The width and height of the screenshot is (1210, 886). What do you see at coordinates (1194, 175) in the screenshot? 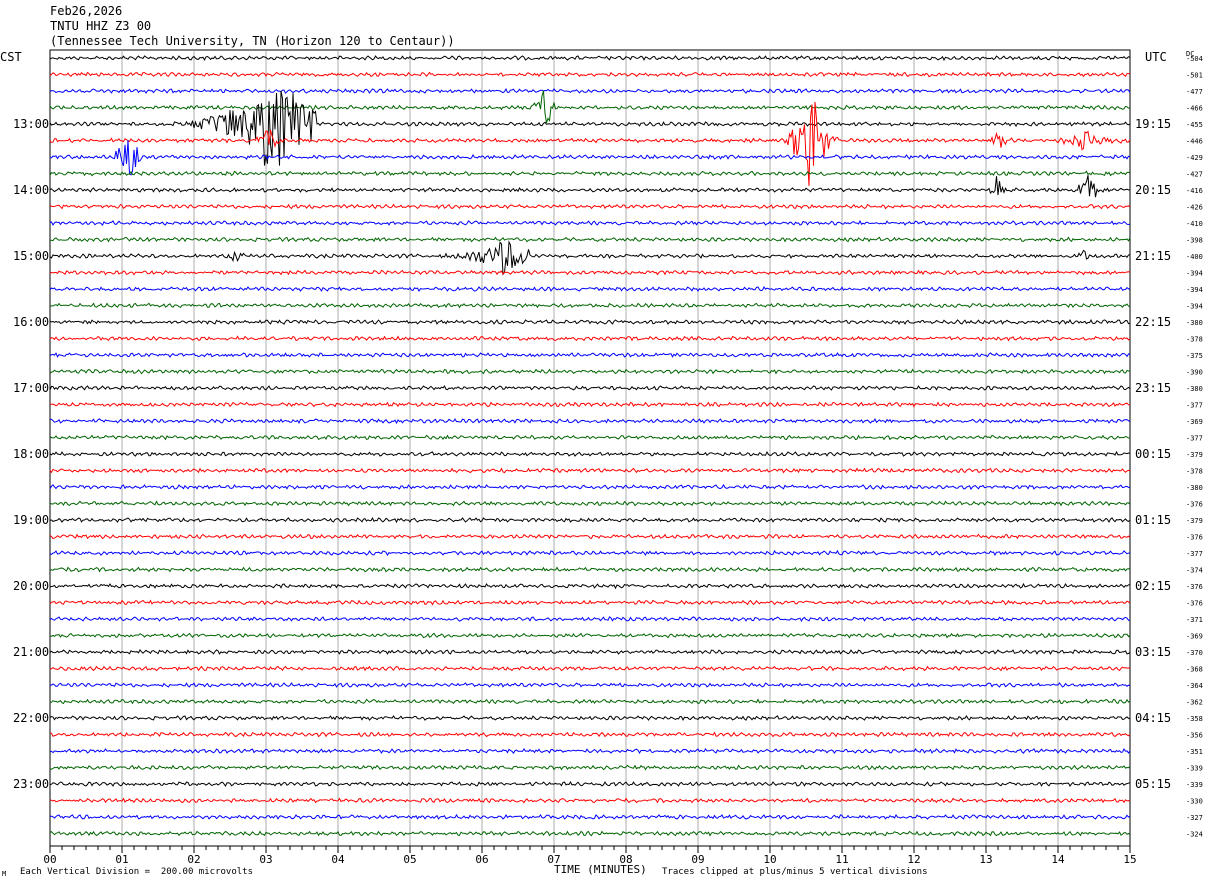
I see `dc-offset-label: -427` at bounding box center [1194, 175].